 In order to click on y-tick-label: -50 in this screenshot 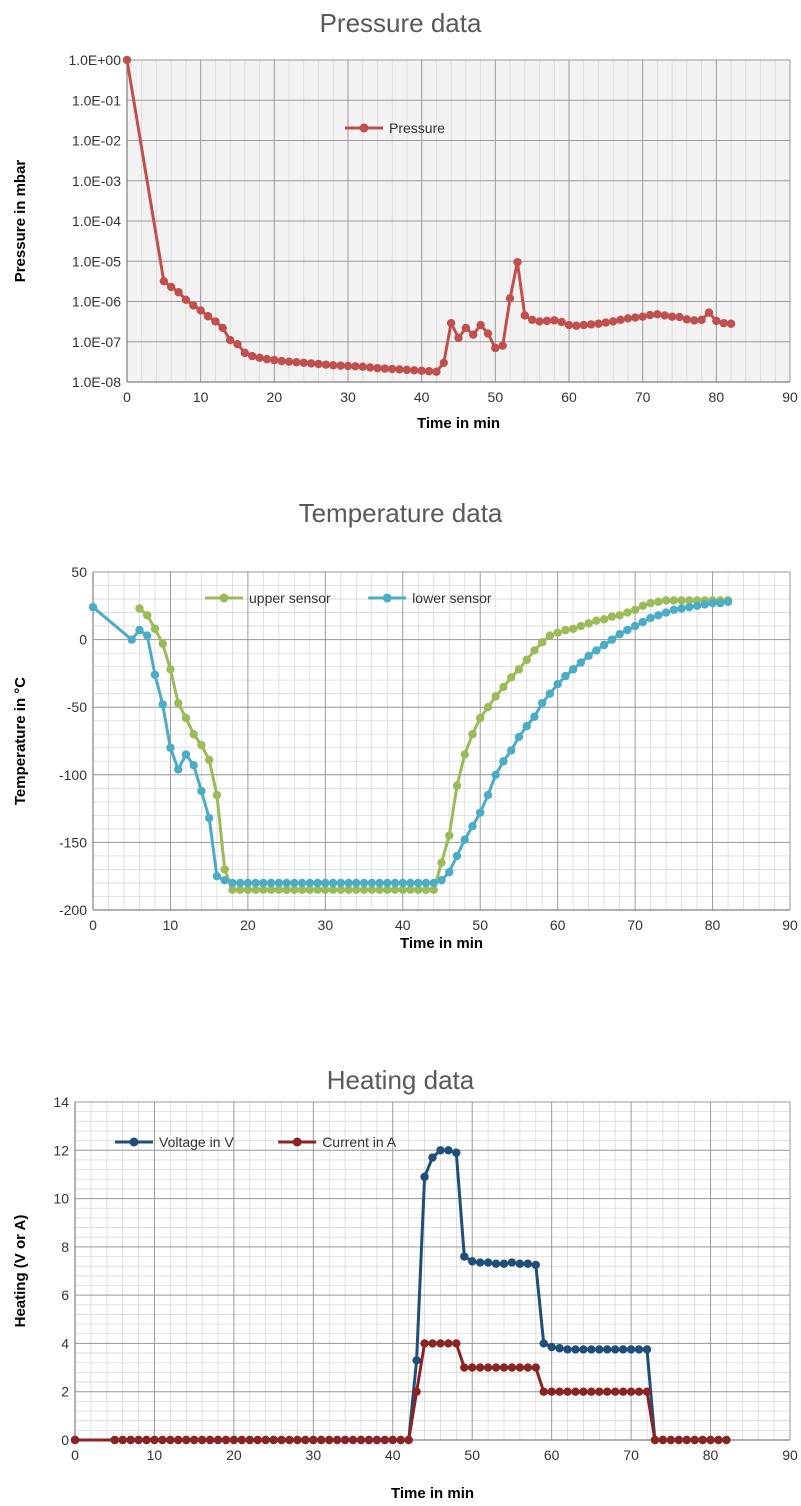, I will do `click(77, 707)`.